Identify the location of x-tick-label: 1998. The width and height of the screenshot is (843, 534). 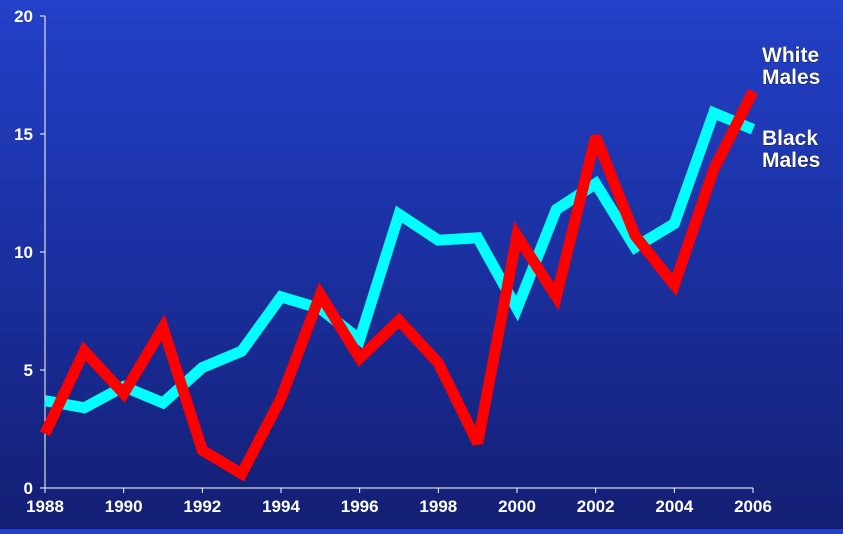
(438, 506).